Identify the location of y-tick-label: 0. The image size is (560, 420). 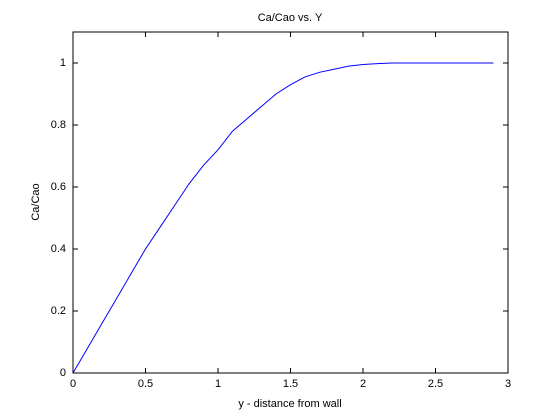
(63, 373).